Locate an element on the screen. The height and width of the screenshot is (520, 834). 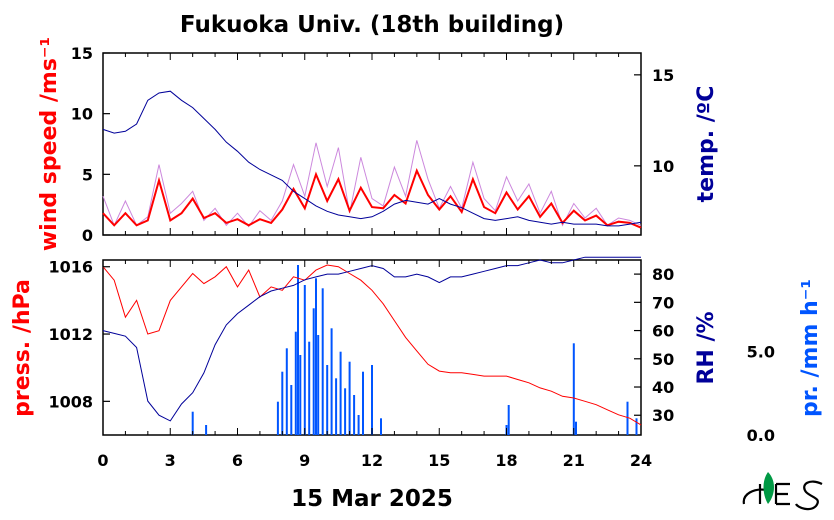
x-tick-label: 21 is located at coordinates (574, 460).